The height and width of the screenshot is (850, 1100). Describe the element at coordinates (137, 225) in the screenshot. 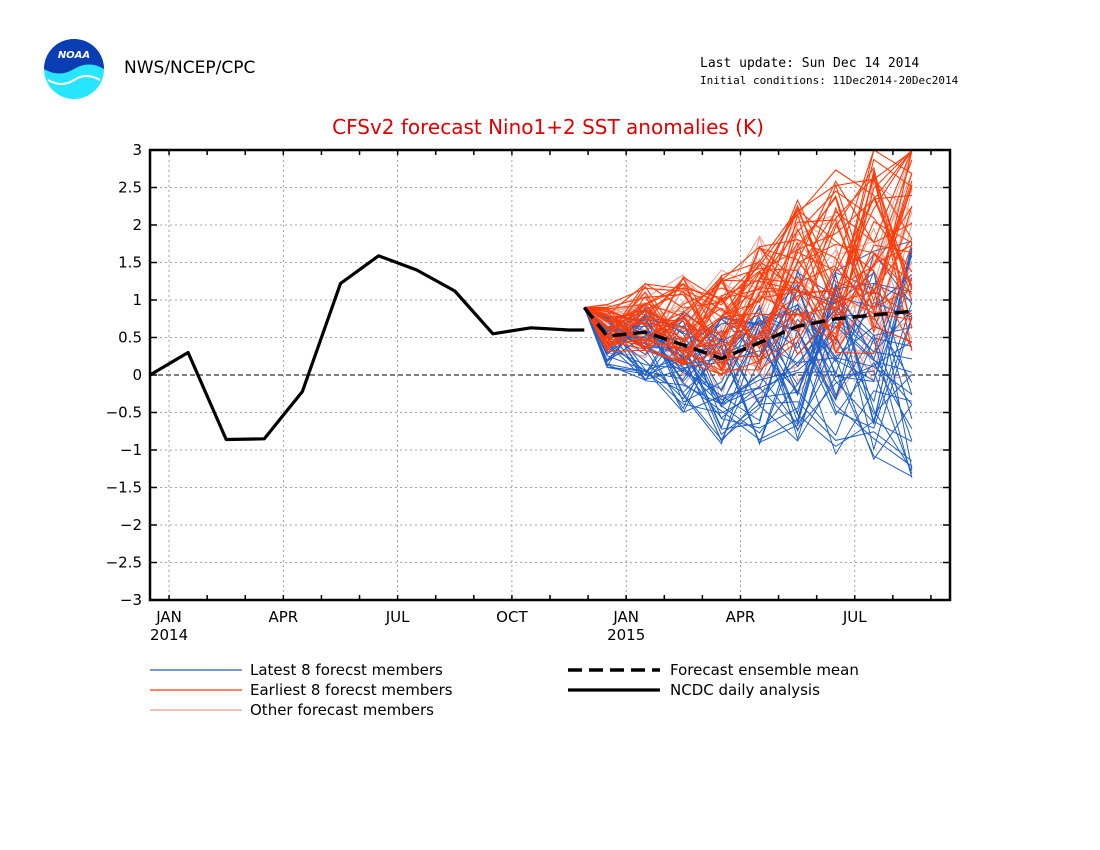

I see `y-tick-label: 2` at that location.